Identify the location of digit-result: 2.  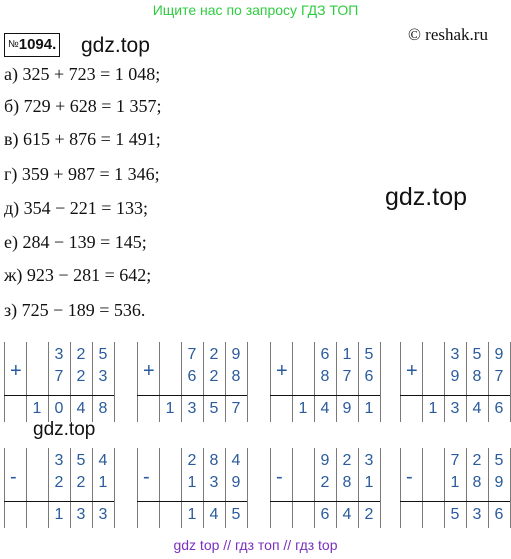
(369, 514).